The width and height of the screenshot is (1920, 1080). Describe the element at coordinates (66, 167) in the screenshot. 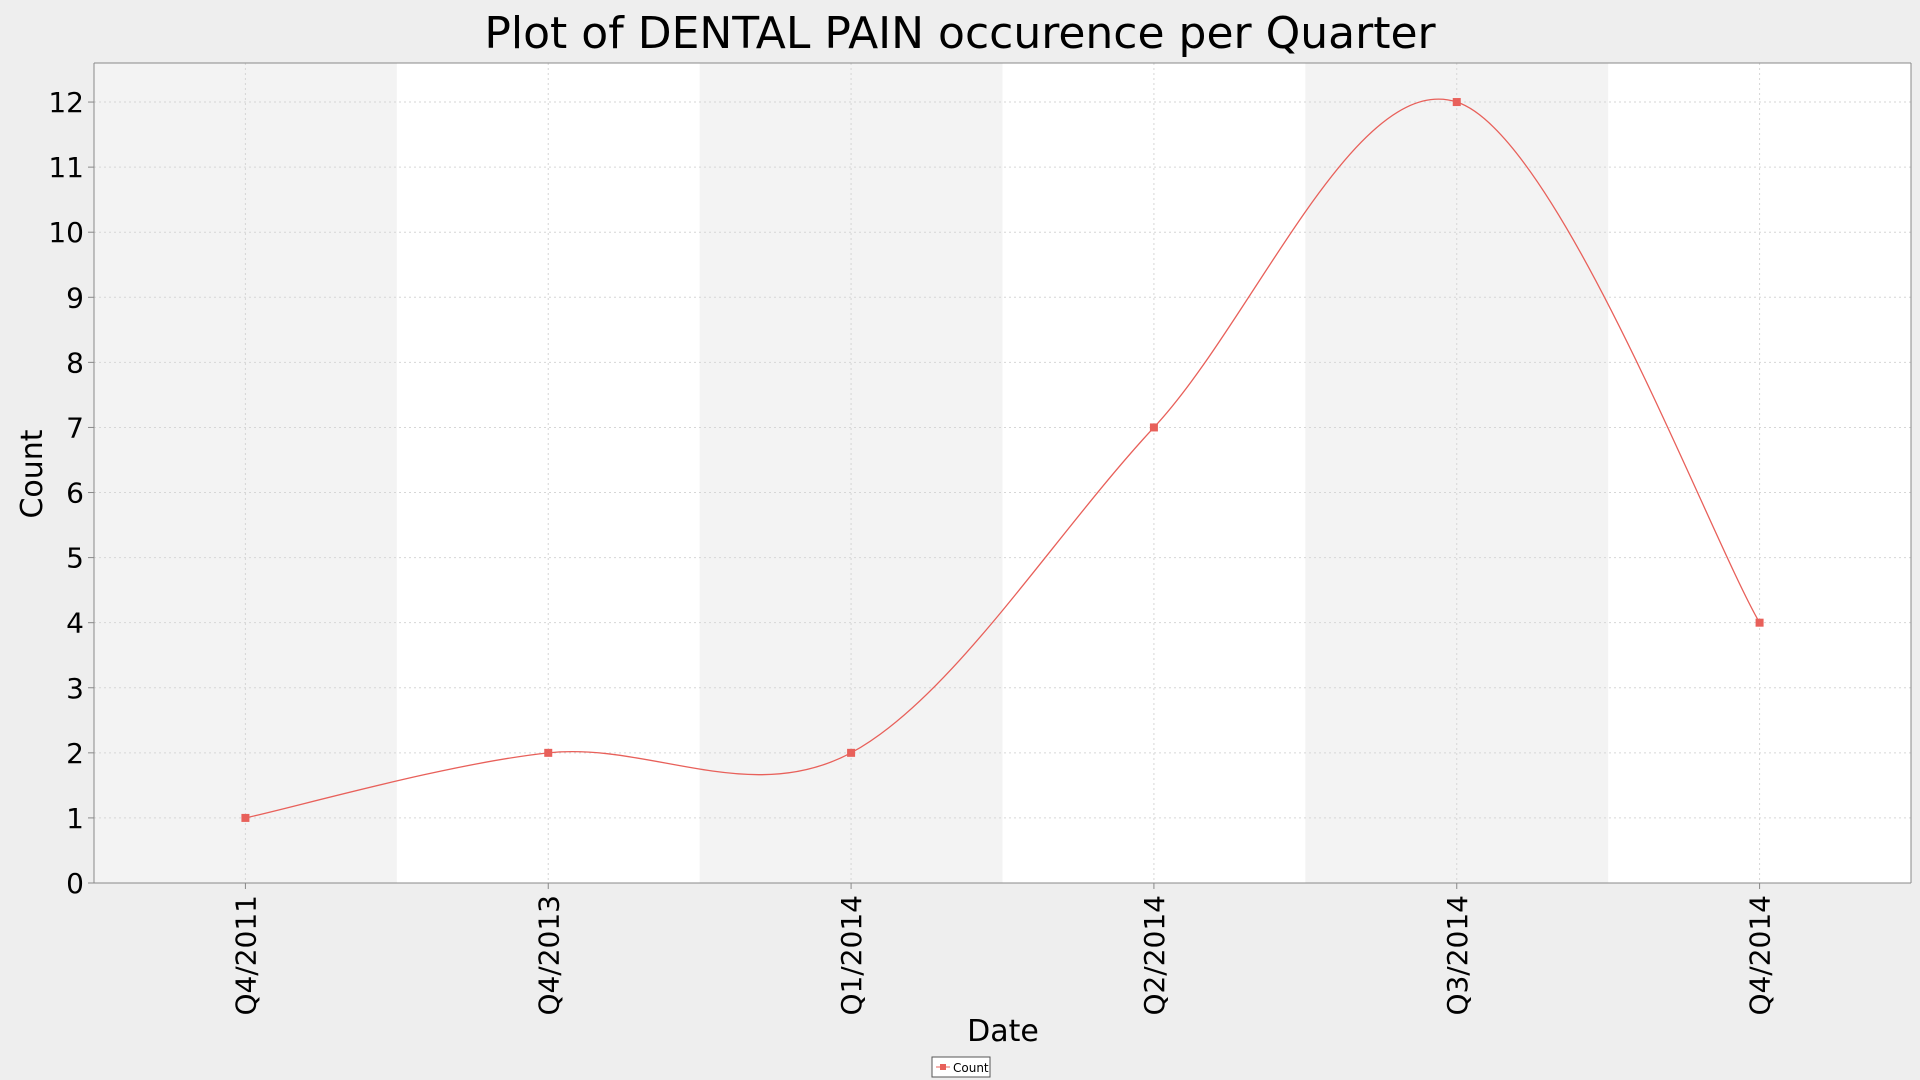

I see `y-tick-label-11: 11` at that location.